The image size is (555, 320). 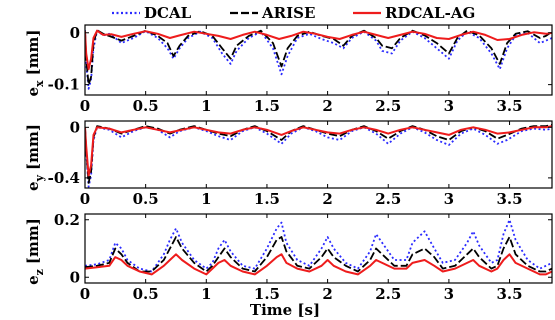 I want to click on legend: DCAL ARISE RDCAL-AG, so click(x=293, y=13).